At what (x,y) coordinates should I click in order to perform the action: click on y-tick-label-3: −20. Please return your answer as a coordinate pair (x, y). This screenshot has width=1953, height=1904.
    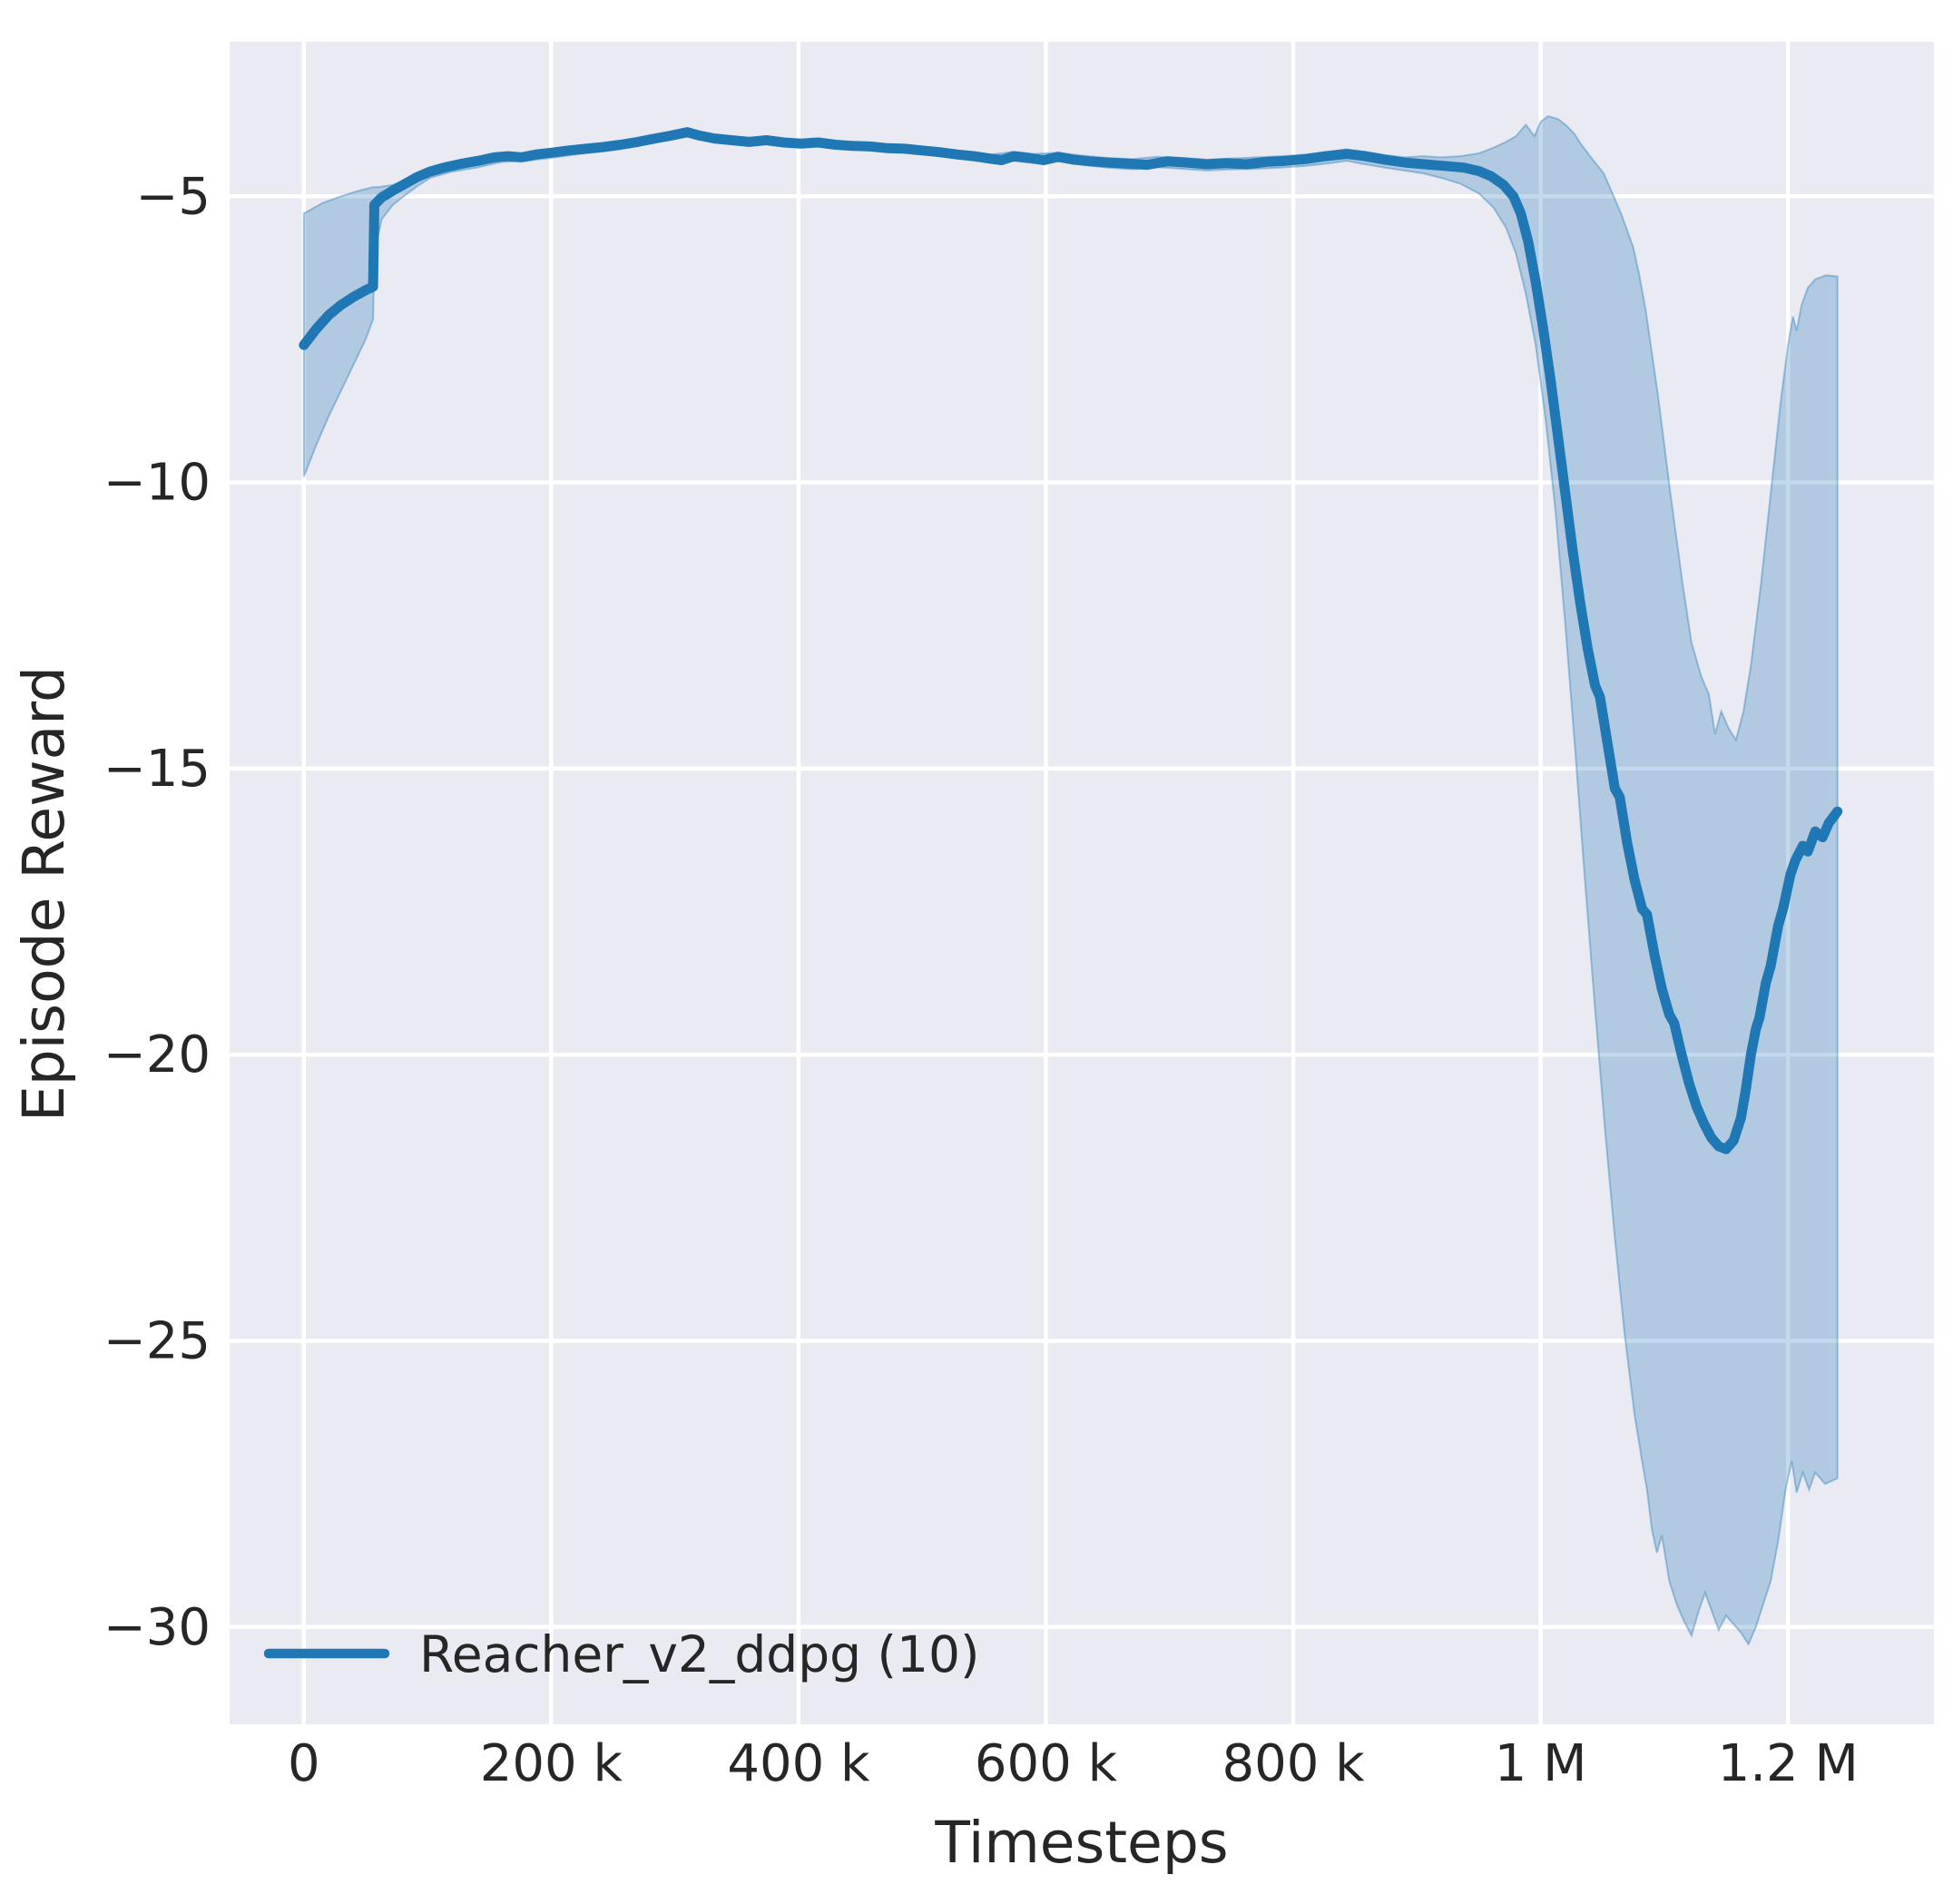
    Looking at the image, I should click on (157, 1055).